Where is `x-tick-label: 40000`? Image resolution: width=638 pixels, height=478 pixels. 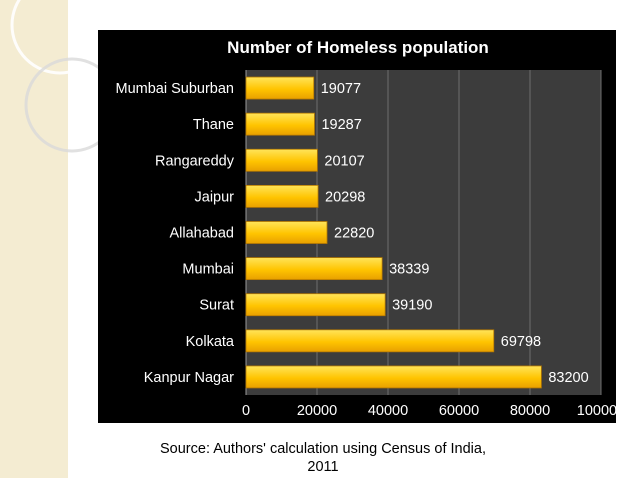 x-tick-label: 40000 is located at coordinates (388, 411).